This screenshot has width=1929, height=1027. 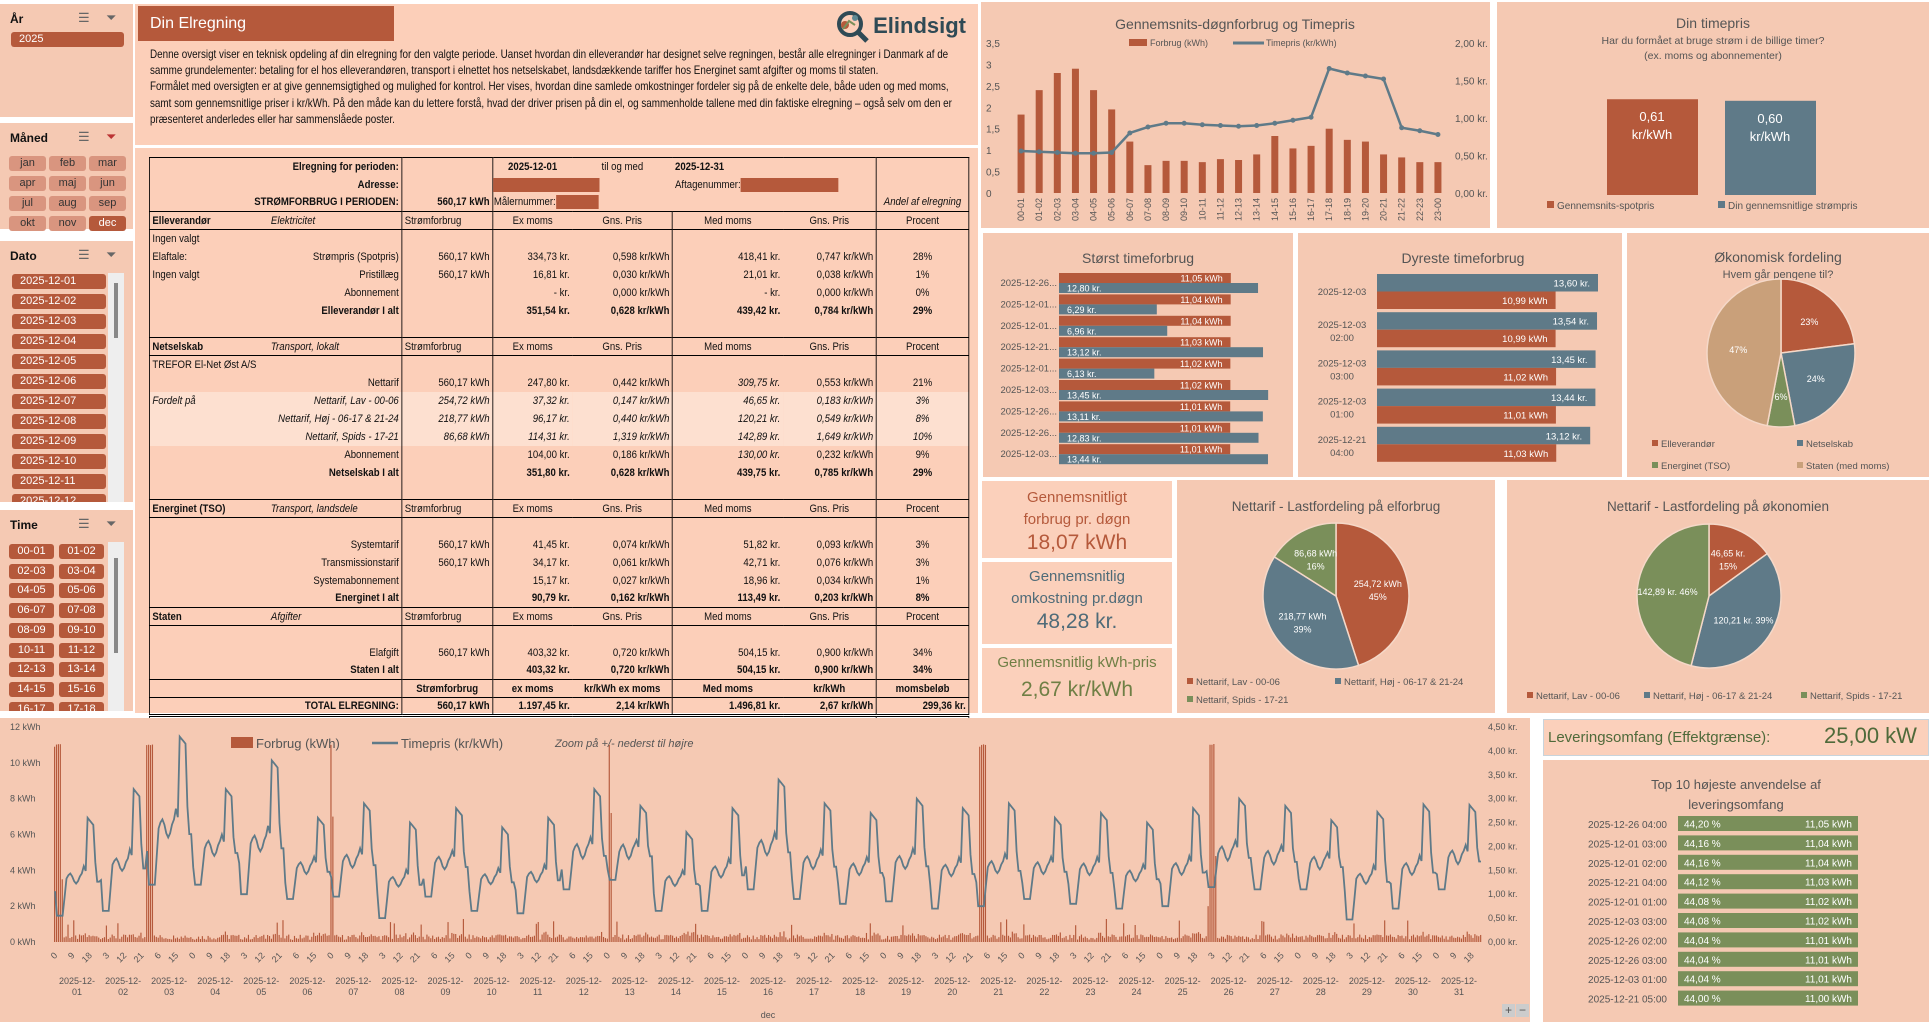 What do you see at coordinates (276, 202) in the screenshot?
I see `consumption-label: STRØMFORBRUG I PERIODEN:` at bounding box center [276, 202].